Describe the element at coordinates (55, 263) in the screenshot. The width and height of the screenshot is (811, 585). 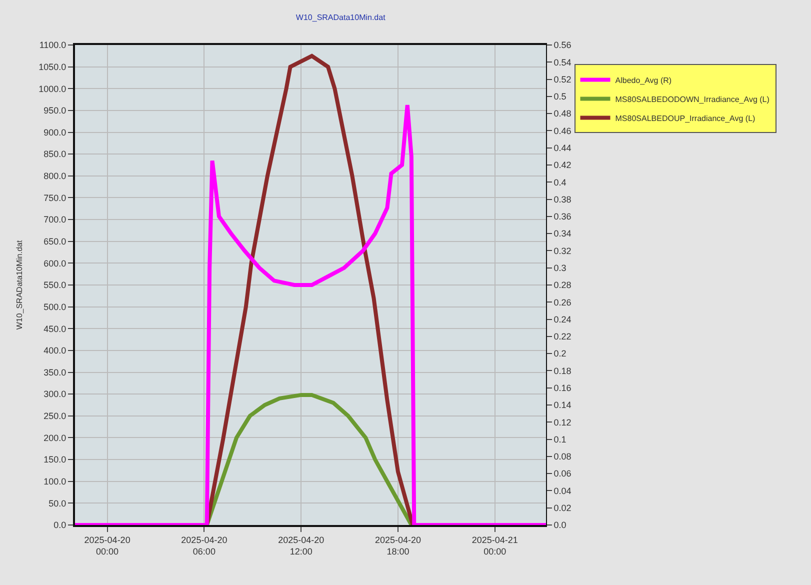
I see `y-tick-label: 600.0` at that location.